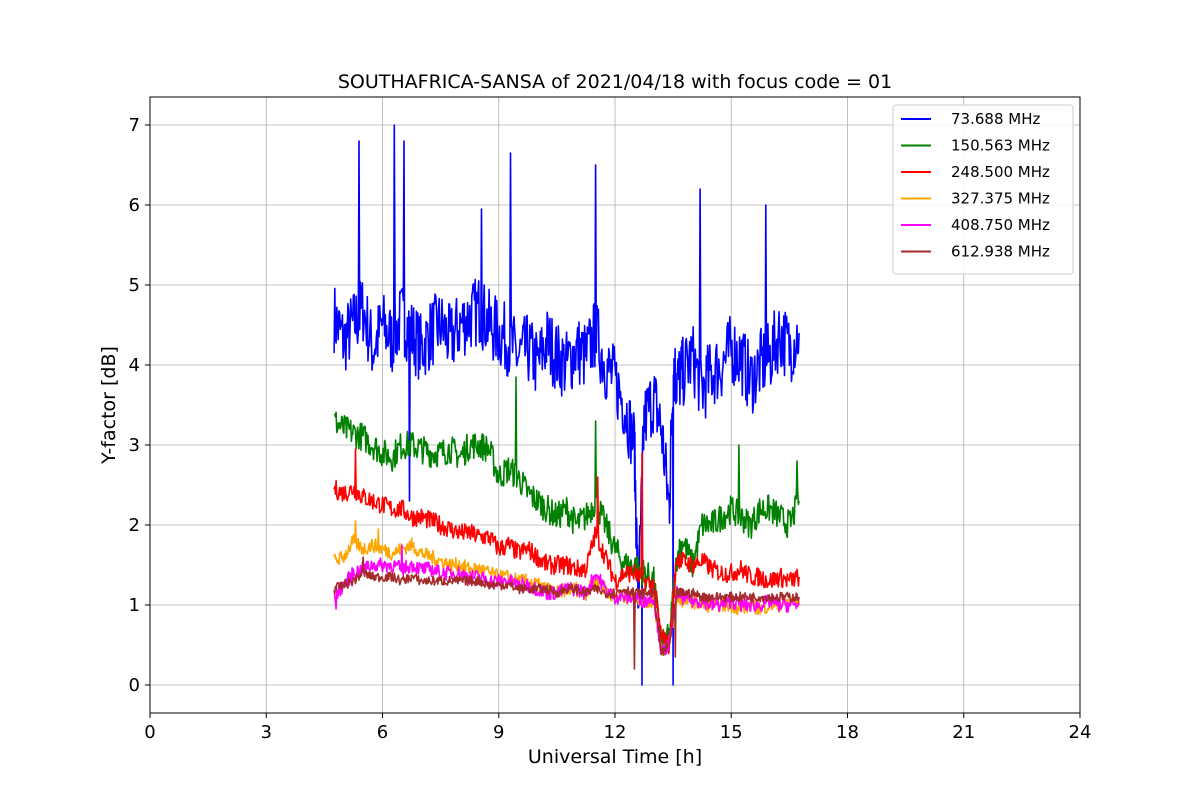 The height and width of the screenshot is (800, 1200). I want to click on y-tick-label-5: 5, so click(134, 285).